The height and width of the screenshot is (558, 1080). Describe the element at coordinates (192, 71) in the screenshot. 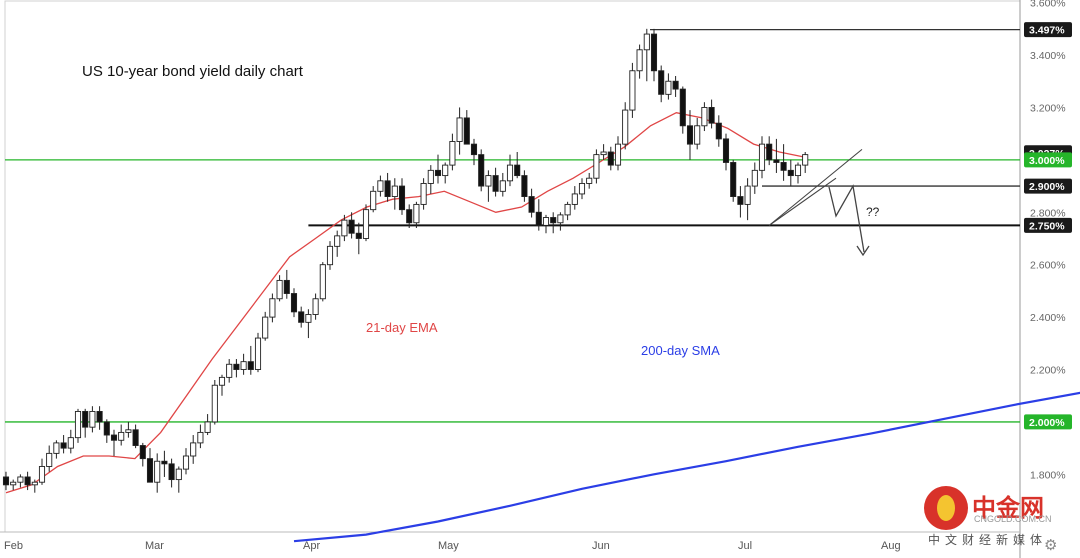

I see `chart-title: US 10-year bond yield daily chart` at that location.